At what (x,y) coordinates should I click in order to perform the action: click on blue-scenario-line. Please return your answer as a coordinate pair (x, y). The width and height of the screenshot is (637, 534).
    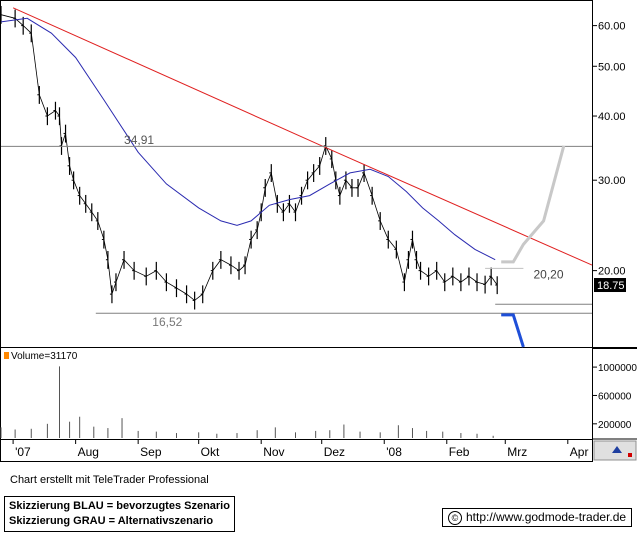
    Looking at the image, I should click on (513, 330).